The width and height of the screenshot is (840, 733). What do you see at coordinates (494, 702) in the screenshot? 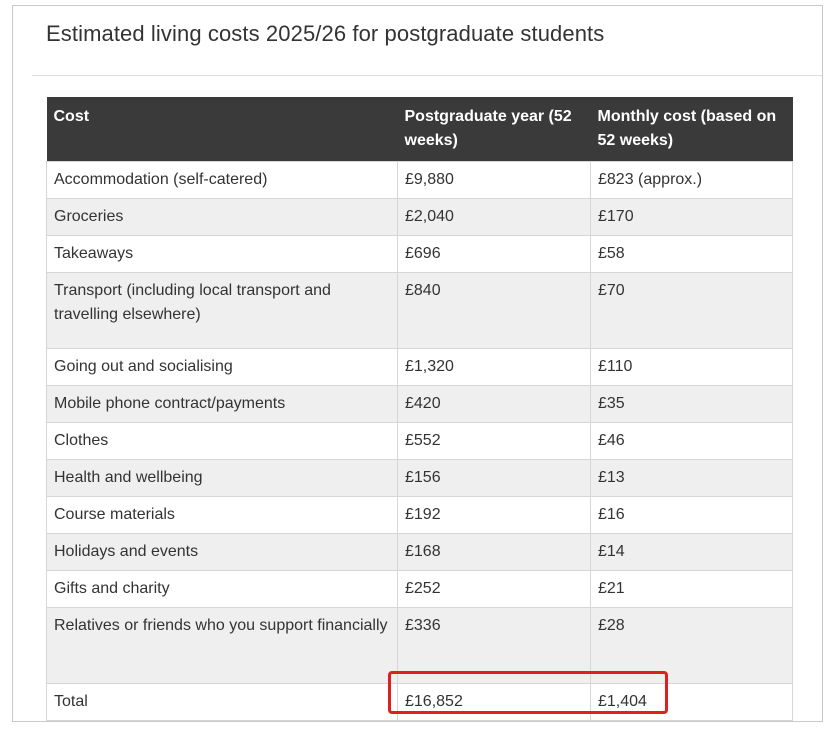
I see `total-year-cell: £16,852` at bounding box center [494, 702].